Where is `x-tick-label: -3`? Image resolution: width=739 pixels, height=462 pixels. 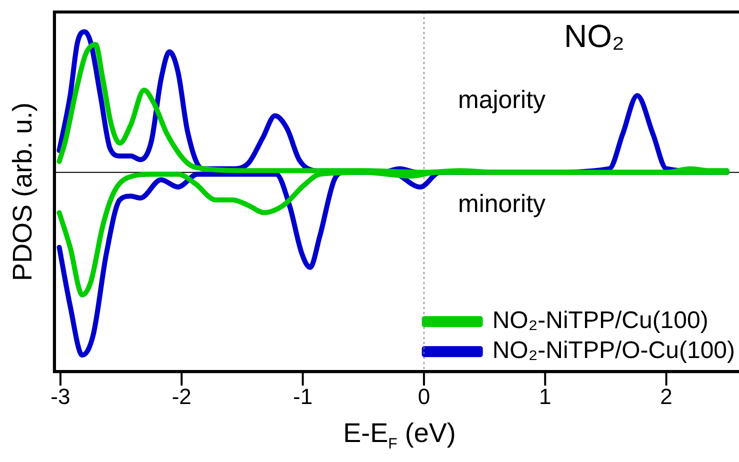
x-tick-label: -3 is located at coordinates (60, 396).